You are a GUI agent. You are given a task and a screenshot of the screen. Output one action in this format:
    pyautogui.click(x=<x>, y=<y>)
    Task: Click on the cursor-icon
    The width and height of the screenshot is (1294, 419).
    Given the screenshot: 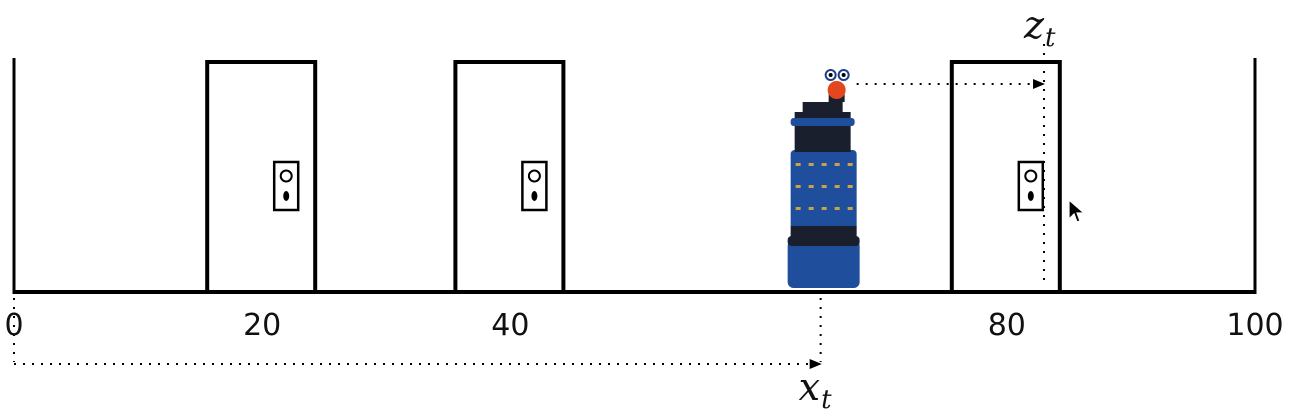 What is the action you would take?
    pyautogui.click(x=1077, y=211)
    